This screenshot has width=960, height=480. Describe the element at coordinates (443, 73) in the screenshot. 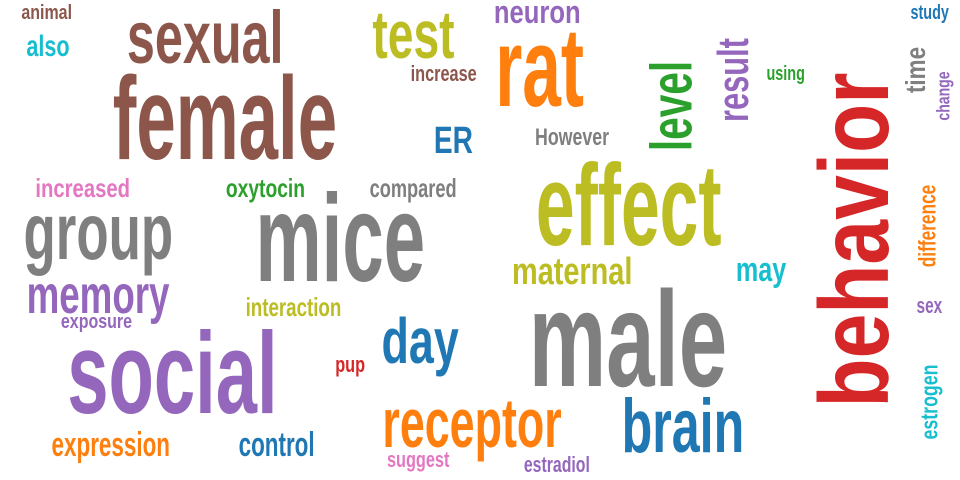

I see `word-increase: increase` at that location.